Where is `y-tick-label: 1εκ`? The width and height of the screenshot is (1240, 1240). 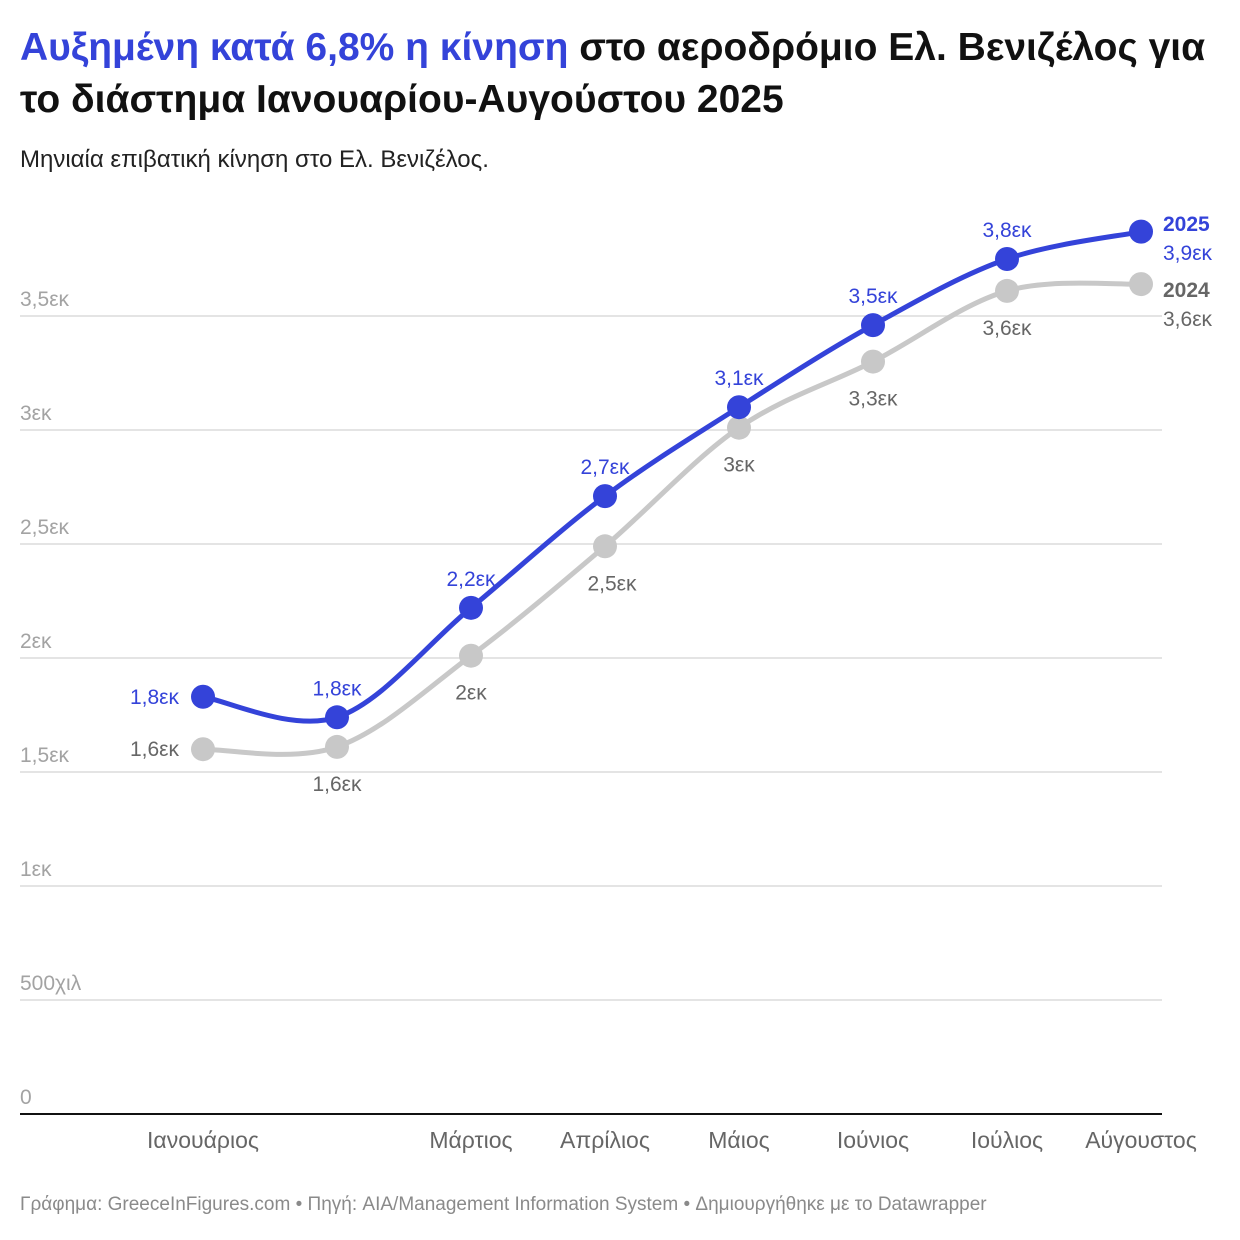
y-tick-label: 1εκ is located at coordinates (36, 869).